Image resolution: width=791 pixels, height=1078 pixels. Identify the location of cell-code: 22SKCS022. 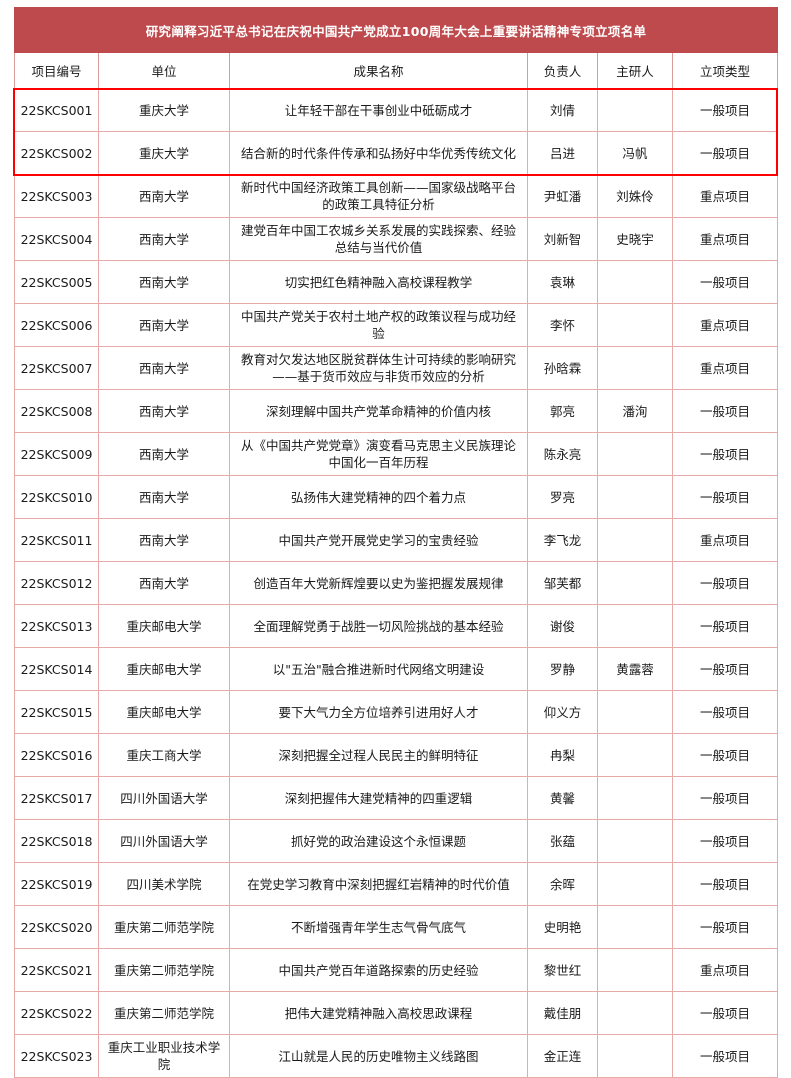
(56, 1013).